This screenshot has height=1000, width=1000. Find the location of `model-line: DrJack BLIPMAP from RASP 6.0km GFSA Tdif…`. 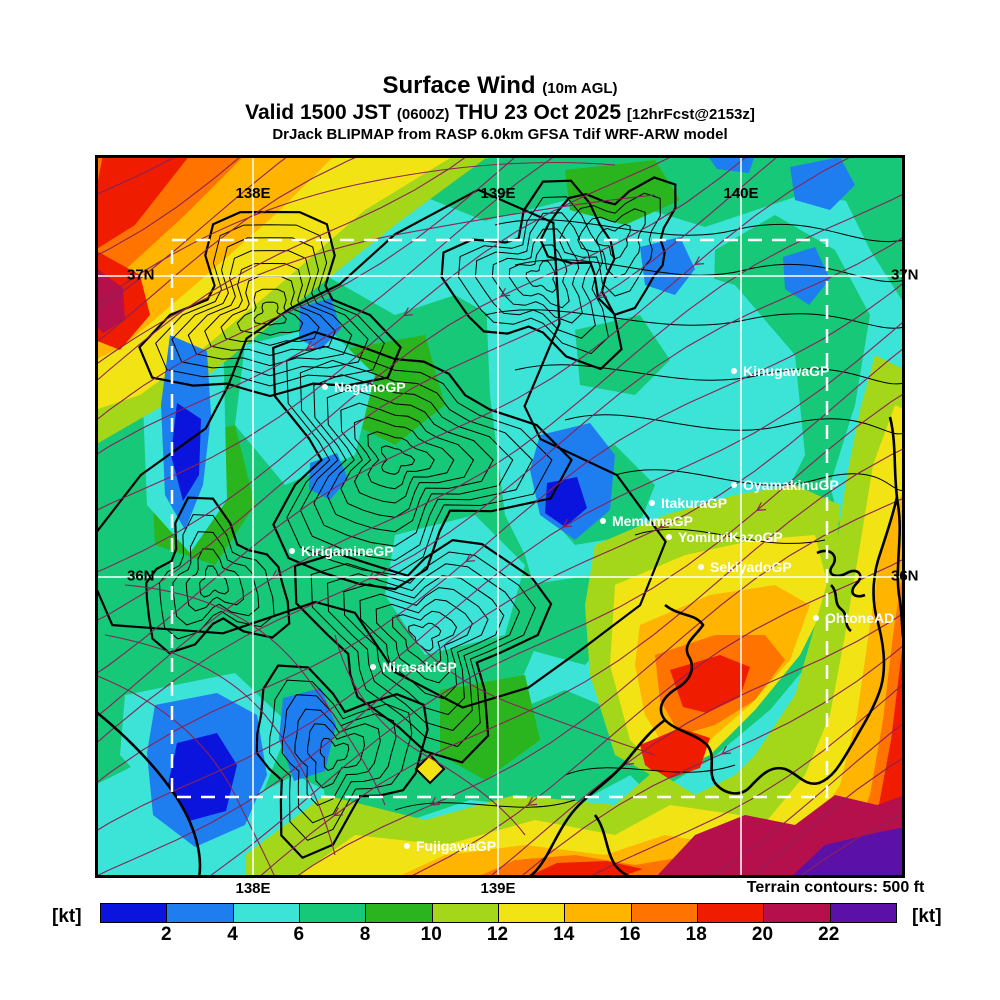

model-line: DrJack BLIPMAP from RASP 6.0km GFSA Tdif… is located at coordinates (500, 134).